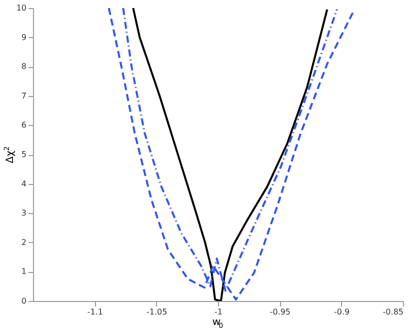 Image resolution: width=415 pixels, height=328 pixels. I want to click on x-tick-label: -0.95, so click(280, 312).